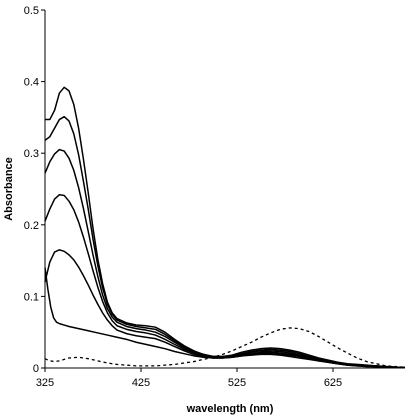 The image size is (415, 418). I want to click on y-tick-label: 0, so click(36, 369).